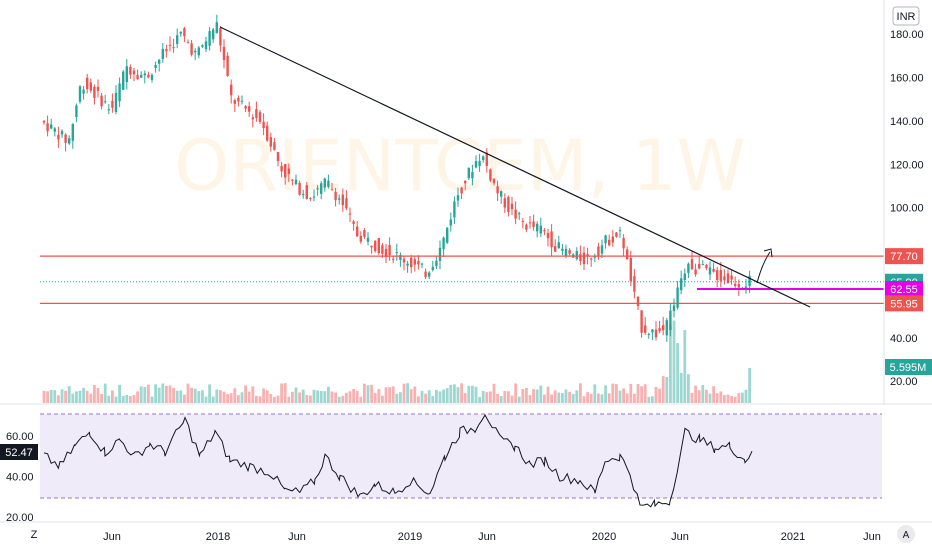 Image resolution: width=932 pixels, height=550 pixels. What do you see at coordinates (410, 537) in the screenshot?
I see `time-tick-label: 2019` at bounding box center [410, 537].